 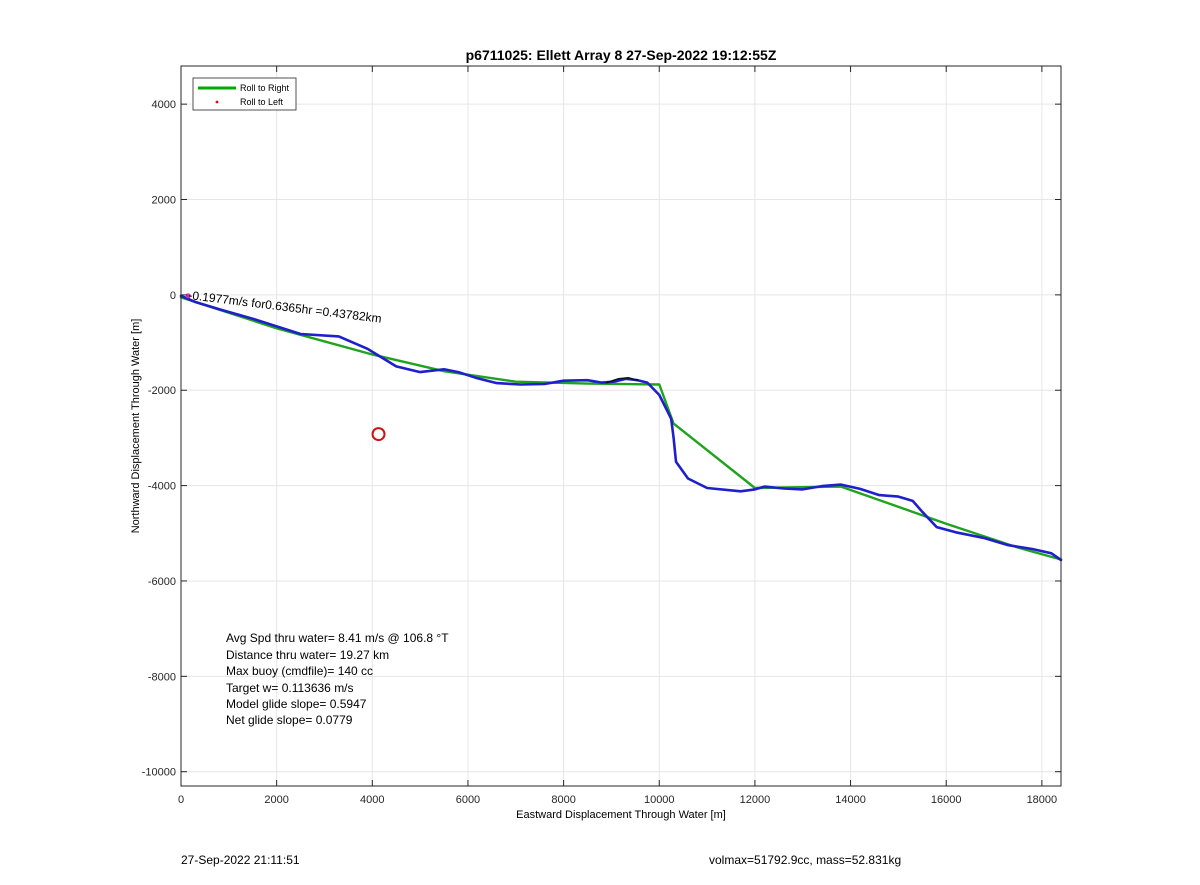 I want to click on x-tick-label: 18000, so click(x=1042, y=800).